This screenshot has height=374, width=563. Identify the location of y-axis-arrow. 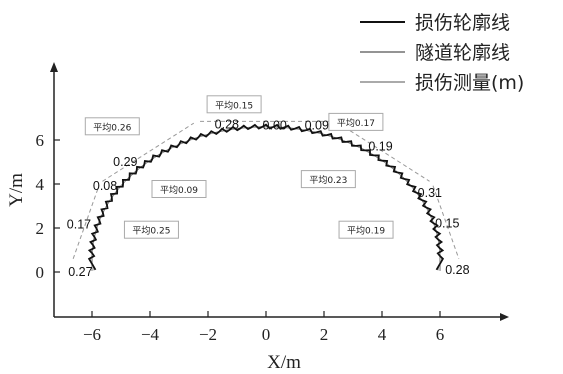
(54, 67).